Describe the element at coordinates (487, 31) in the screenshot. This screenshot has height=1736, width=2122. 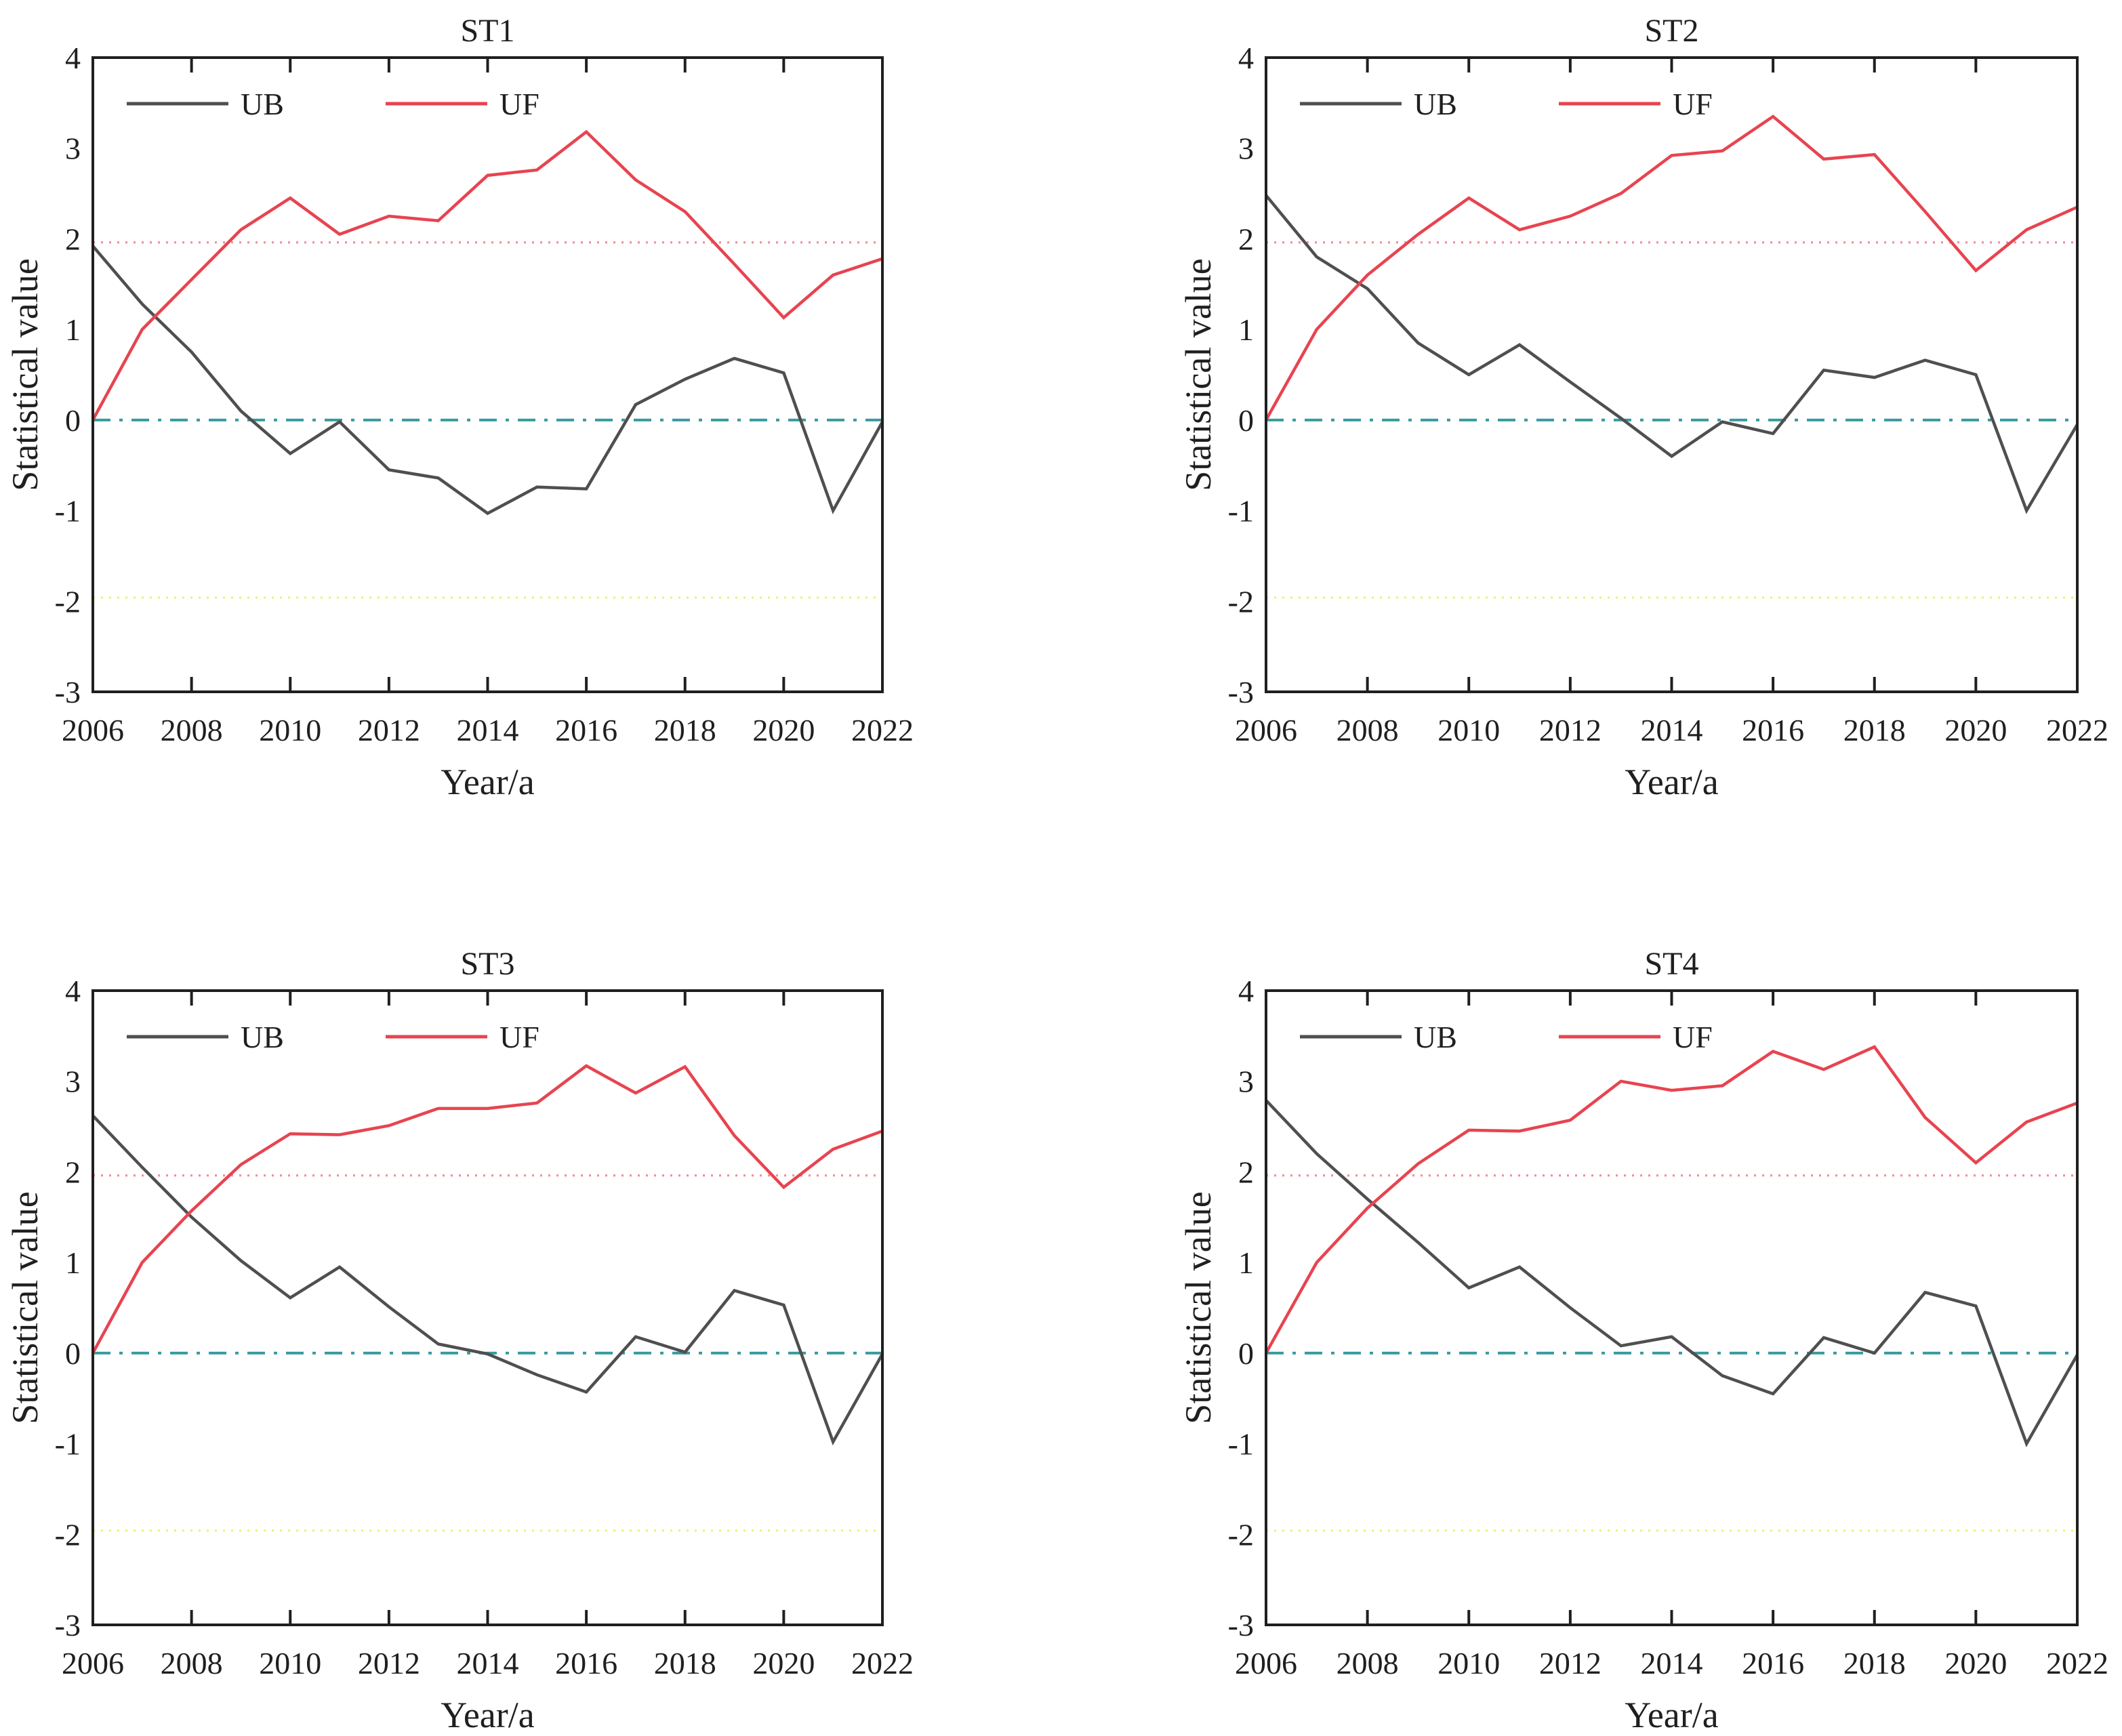
I see `chart-title: ST1` at that location.